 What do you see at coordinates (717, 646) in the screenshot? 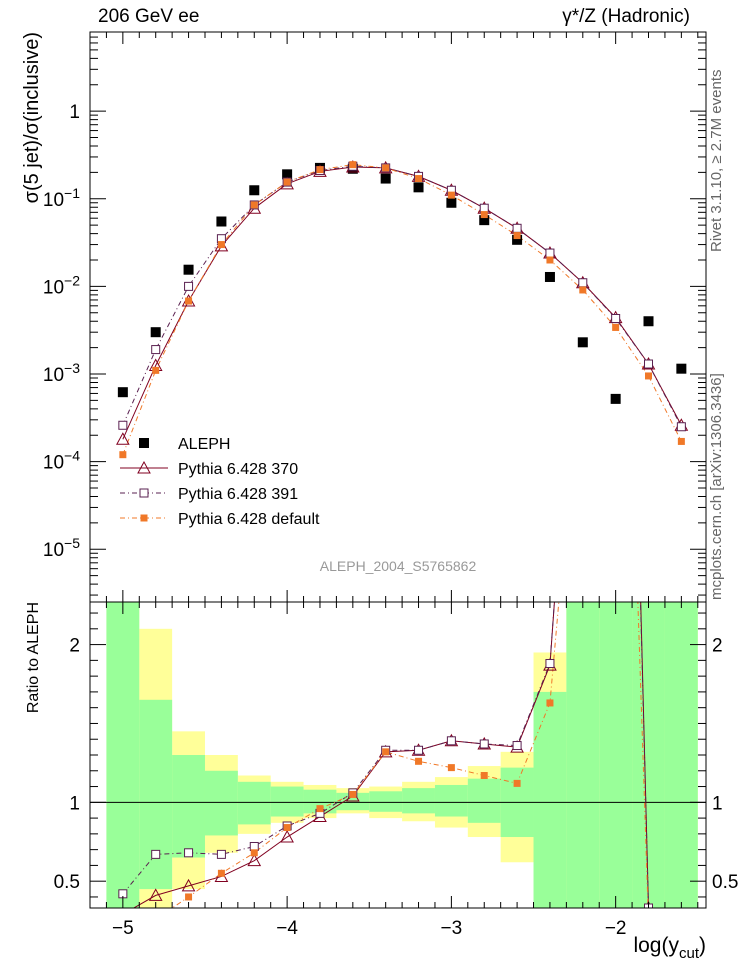
I see `ratio-y-tick-label-right: 2` at bounding box center [717, 646].